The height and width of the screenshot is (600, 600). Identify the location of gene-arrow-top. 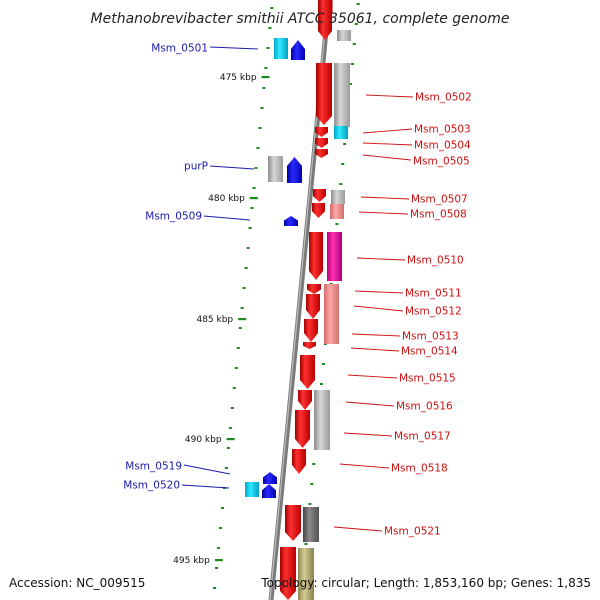
(325, 20).